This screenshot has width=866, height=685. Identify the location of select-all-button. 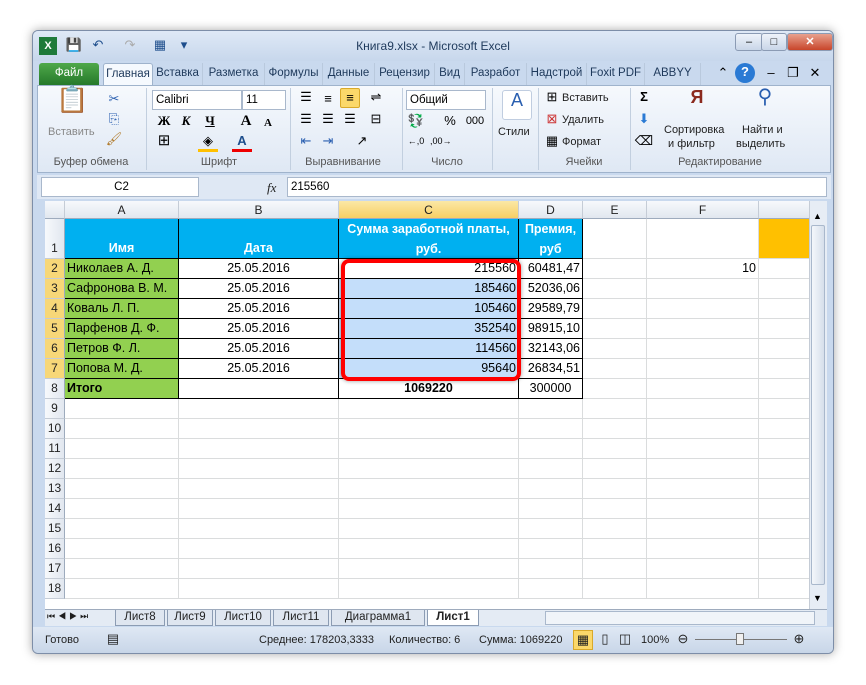
(55, 210).